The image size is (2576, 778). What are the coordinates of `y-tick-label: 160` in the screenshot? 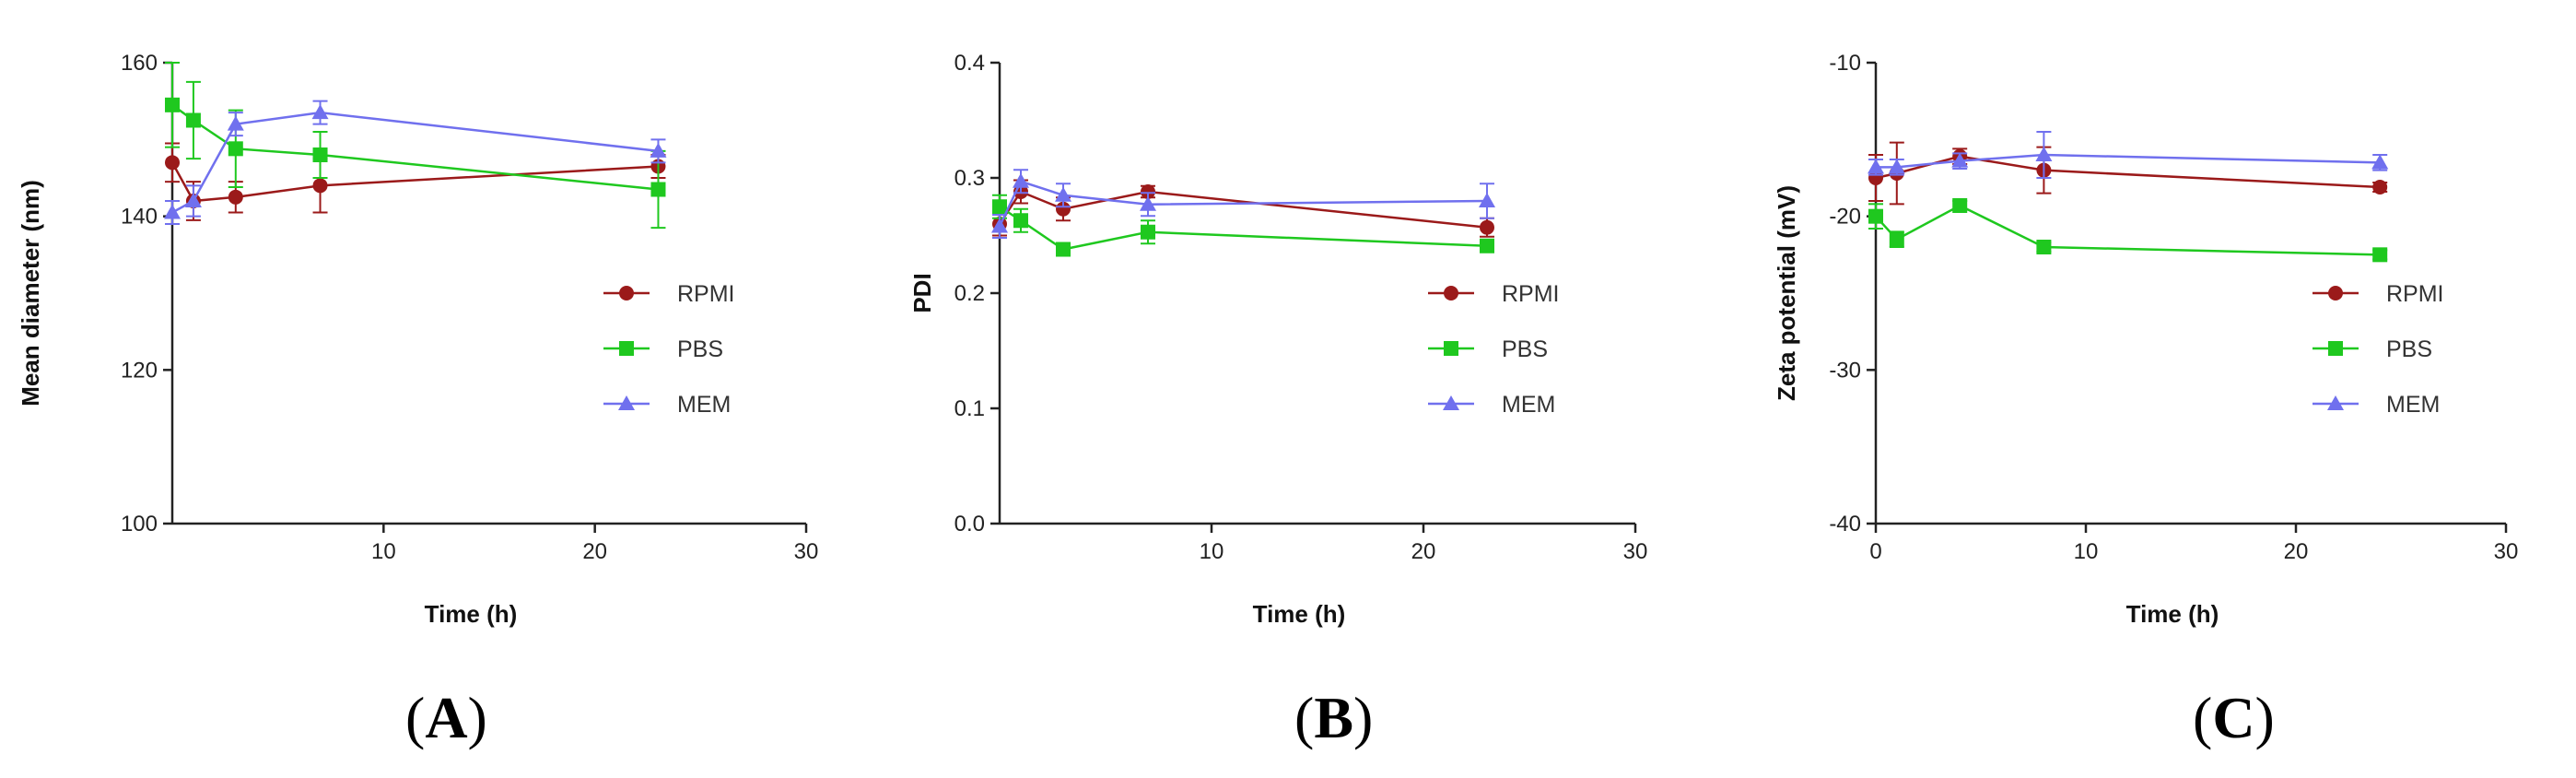 It's located at (139, 64).